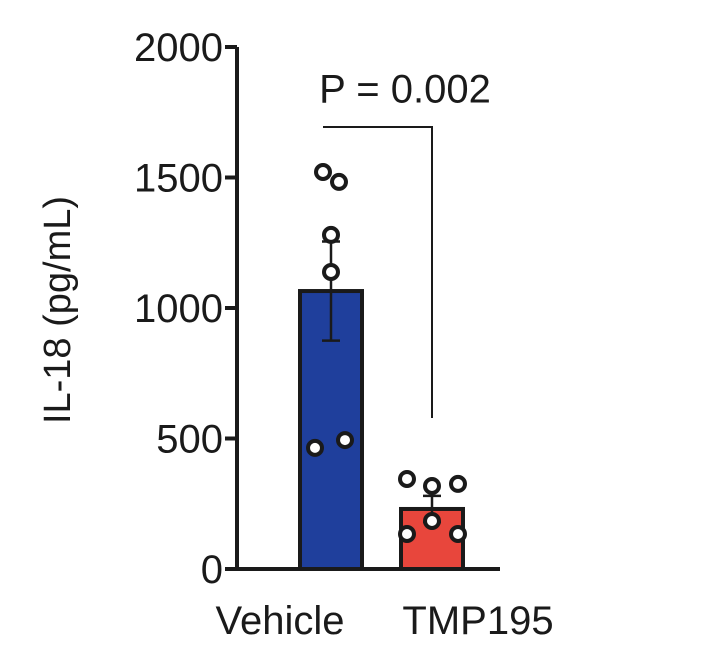 This screenshot has width=715, height=645. I want to click on significance-bracket, so click(378, 272).